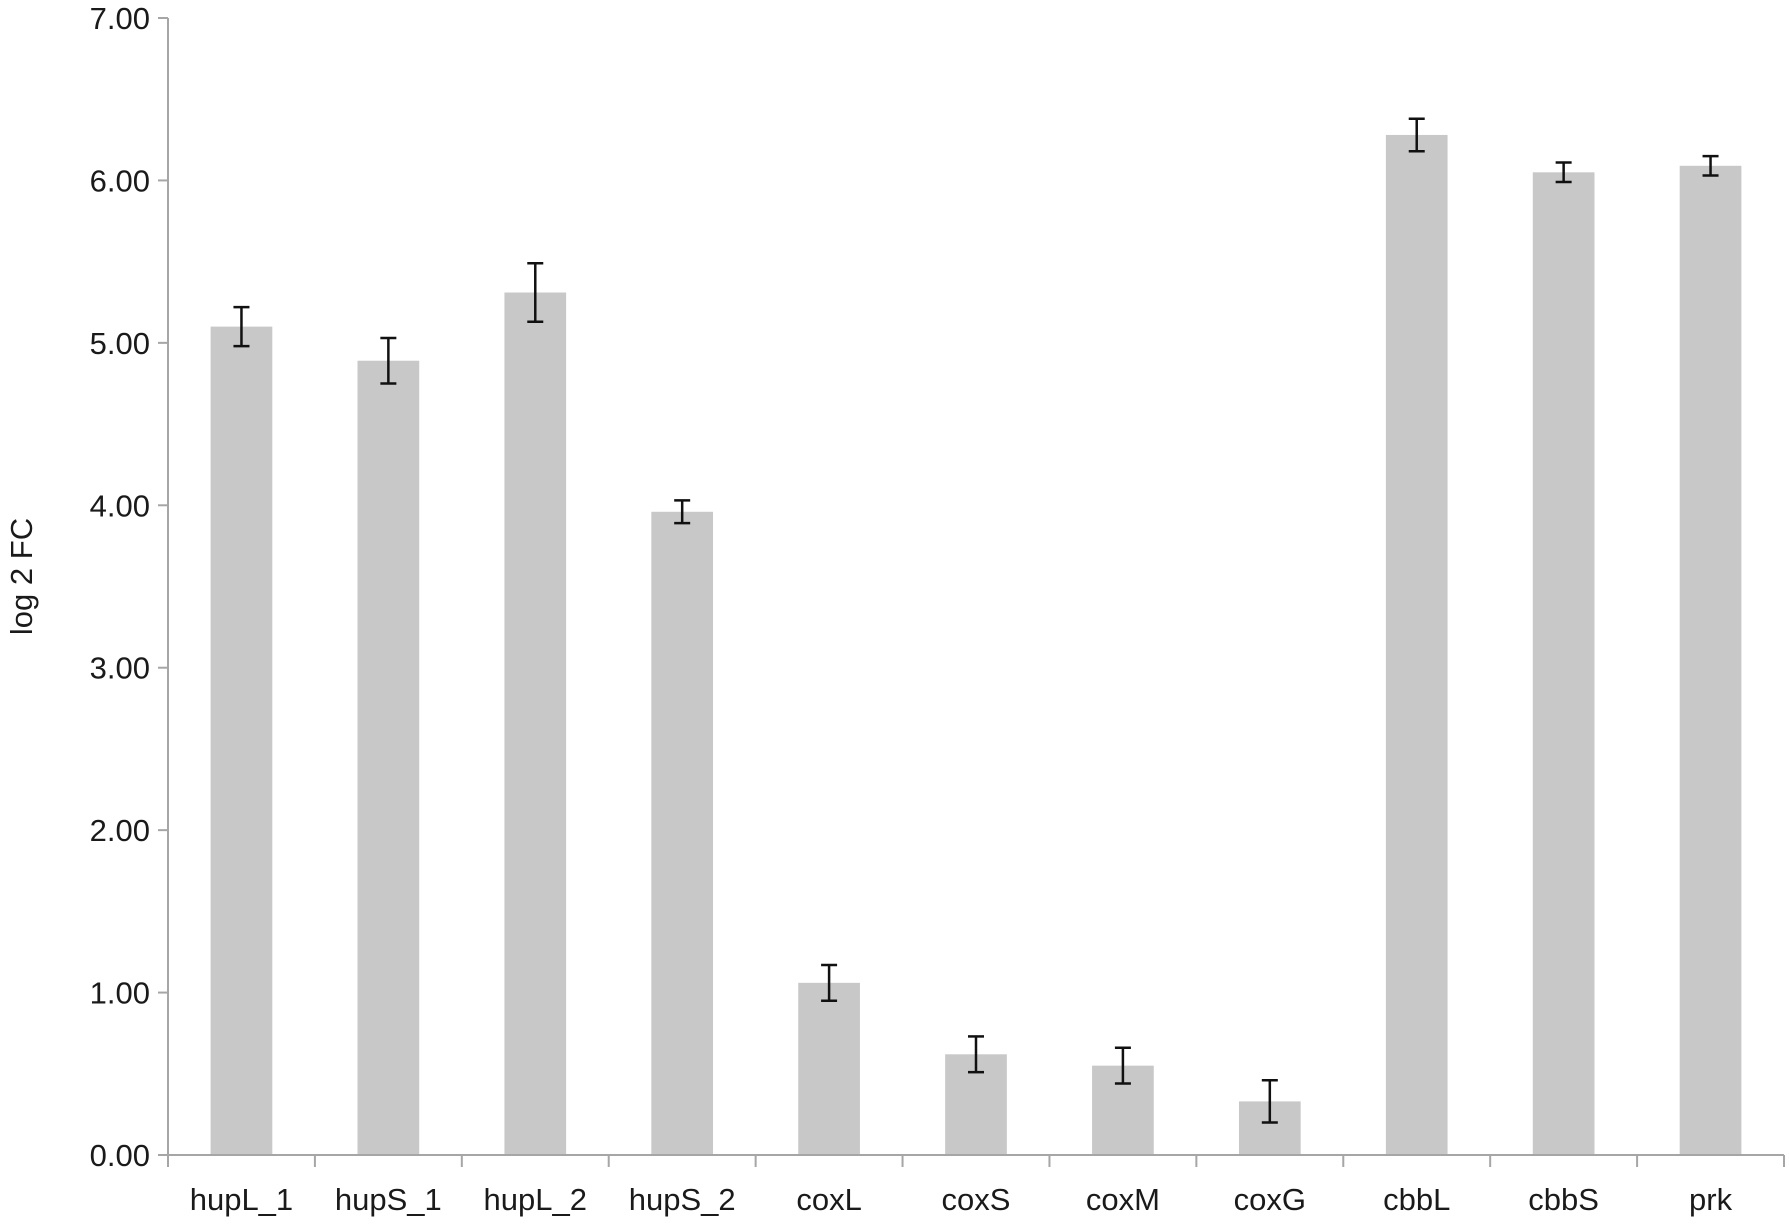 The image size is (1789, 1230). Describe the element at coordinates (129, 587) in the screenshot. I see `y-ticks-group: 0.00 1.00 2.00 3.00 4.00 5.00 6.00 7.00` at that location.